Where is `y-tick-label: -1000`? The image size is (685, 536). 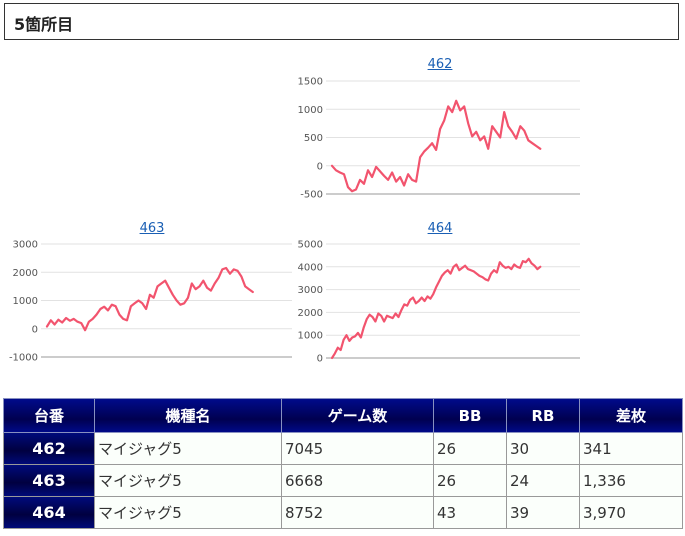
y-tick-label: -1000 is located at coordinates (23, 358).